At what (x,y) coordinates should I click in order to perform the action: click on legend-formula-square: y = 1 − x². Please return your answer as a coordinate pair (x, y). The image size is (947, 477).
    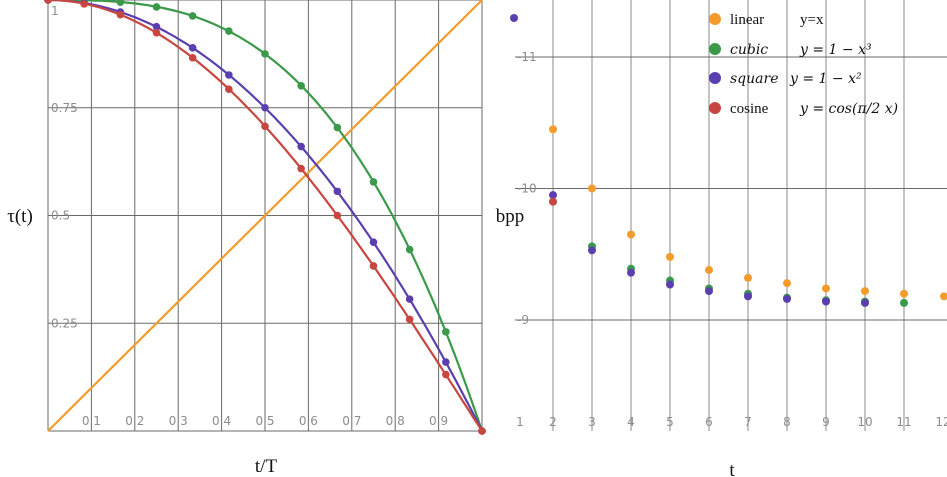
    Looking at the image, I should click on (825, 79).